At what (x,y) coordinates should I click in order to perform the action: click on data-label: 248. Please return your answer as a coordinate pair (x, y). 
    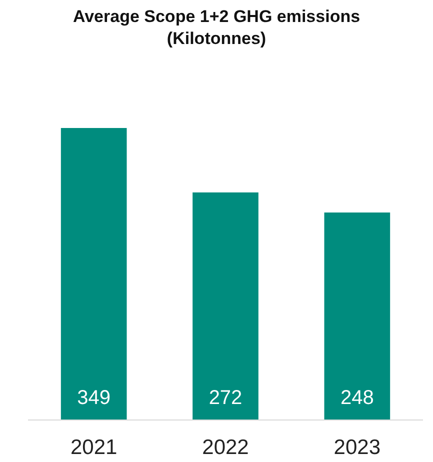
    Looking at the image, I should click on (357, 398).